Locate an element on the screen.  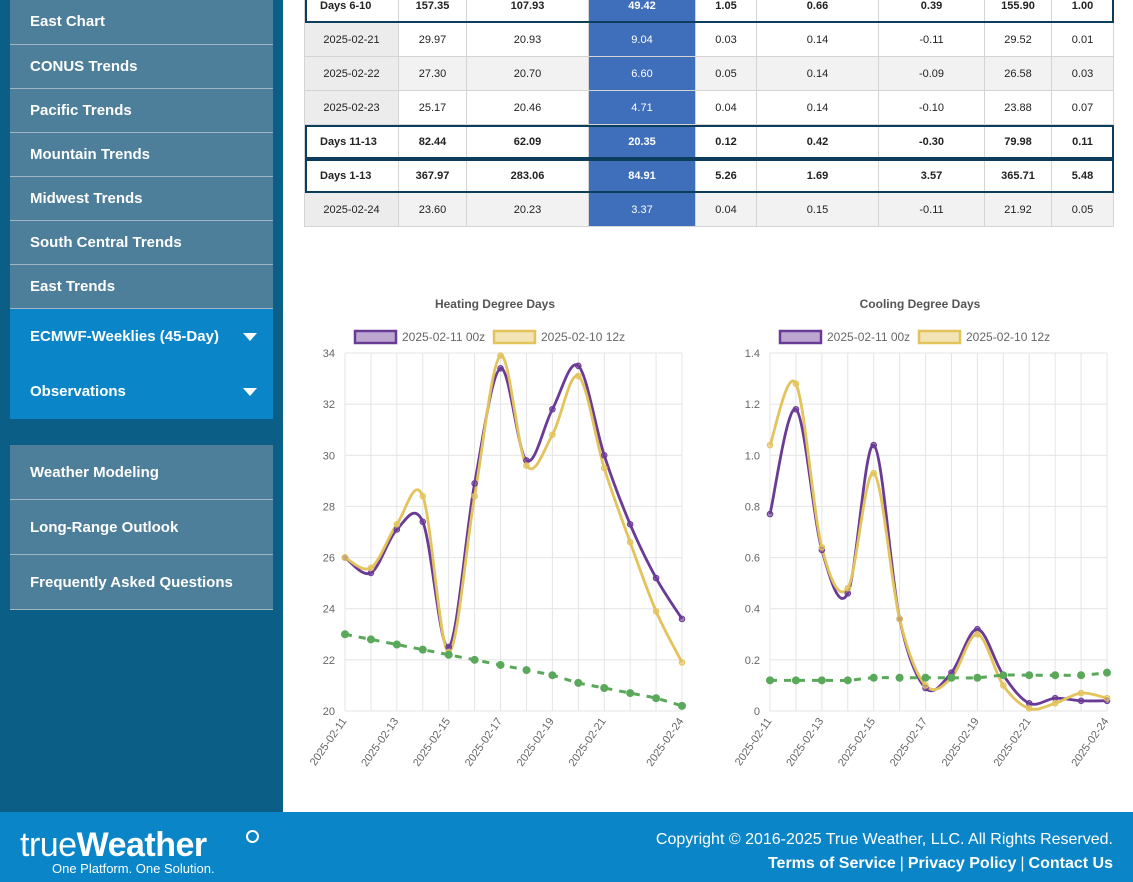
sidebar-item-south-central-trends: South Central Trends is located at coordinates (141, 243).